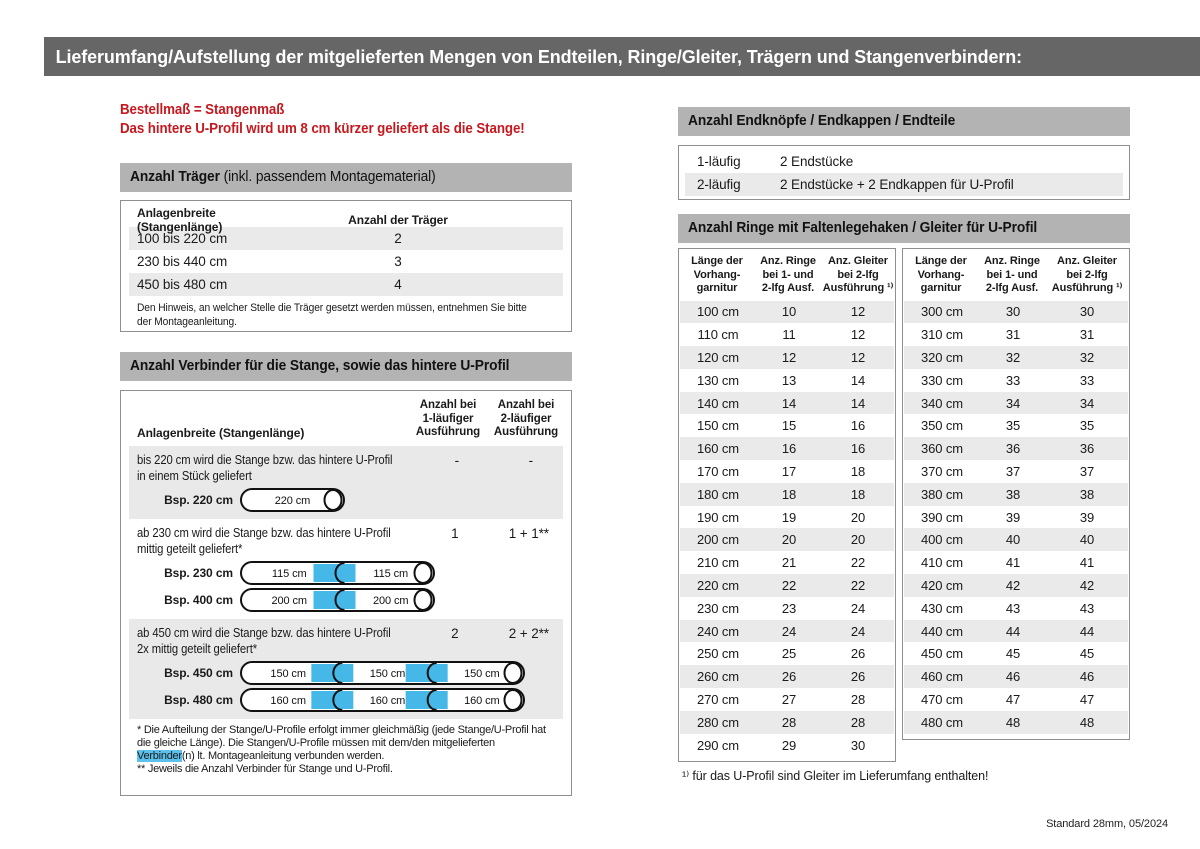  I want to click on ring-col3-header: Anz. Gleiter bei 2-lfg Ausführung ¹⁾, so click(1087, 274).